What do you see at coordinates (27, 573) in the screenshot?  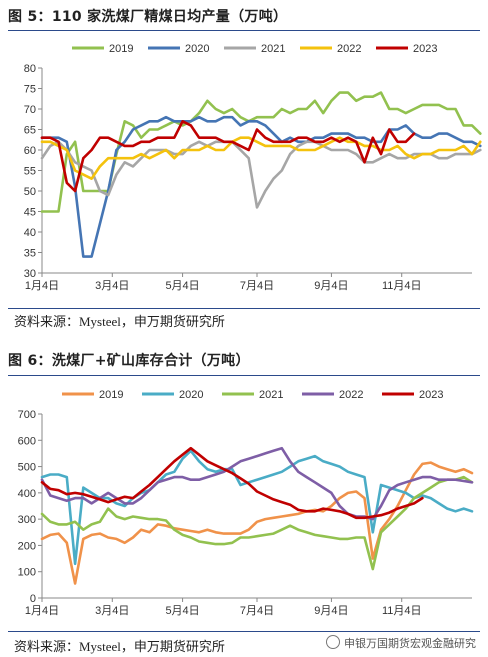 I see `y-tick-label: 100` at bounding box center [27, 573].